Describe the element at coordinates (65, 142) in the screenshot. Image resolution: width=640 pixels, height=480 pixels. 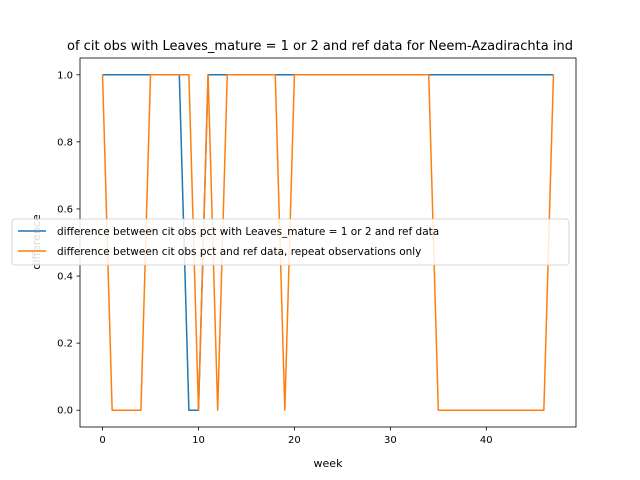
I see `y-tick-label: 0.8` at that location.